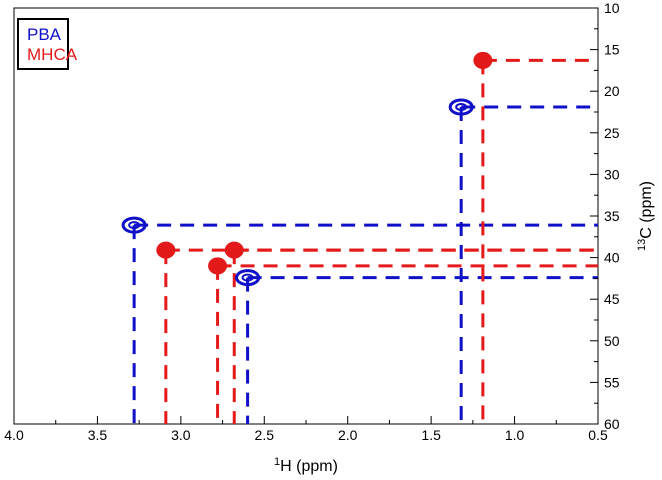  I want to click on y-tick-label: 25, so click(612, 133).